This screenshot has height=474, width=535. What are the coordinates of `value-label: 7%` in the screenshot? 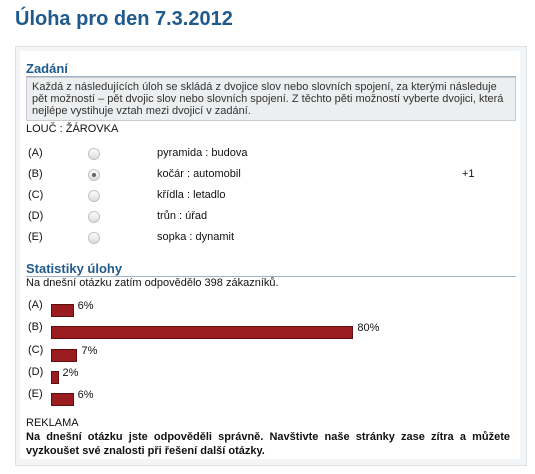 It's located at (89, 350).